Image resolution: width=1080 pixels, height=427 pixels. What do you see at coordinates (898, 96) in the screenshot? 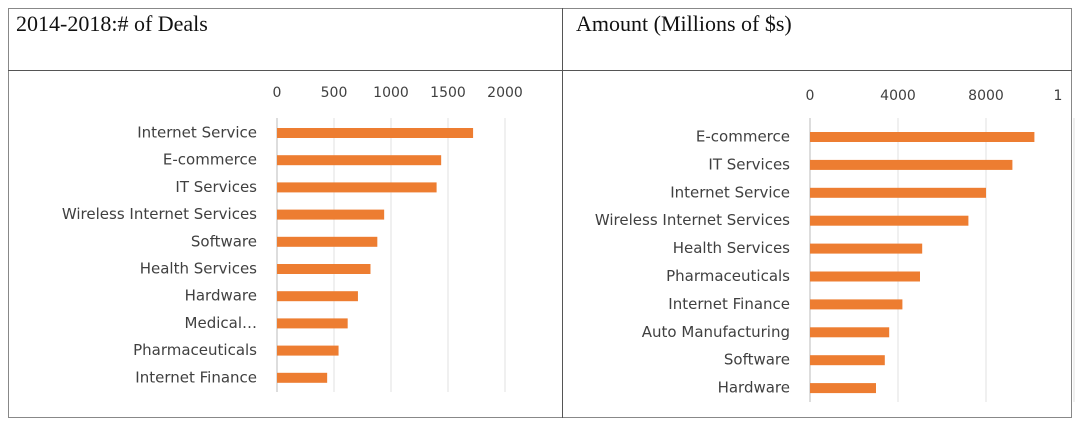
I see `x-tick-label: 4000` at bounding box center [898, 96].